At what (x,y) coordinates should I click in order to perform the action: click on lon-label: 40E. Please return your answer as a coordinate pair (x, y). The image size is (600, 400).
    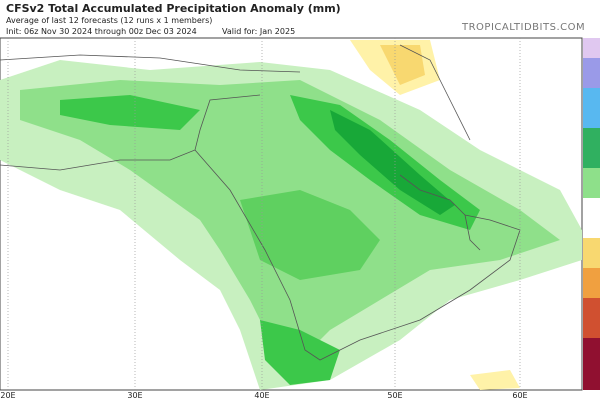
    Looking at the image, I should click on (261, 395).